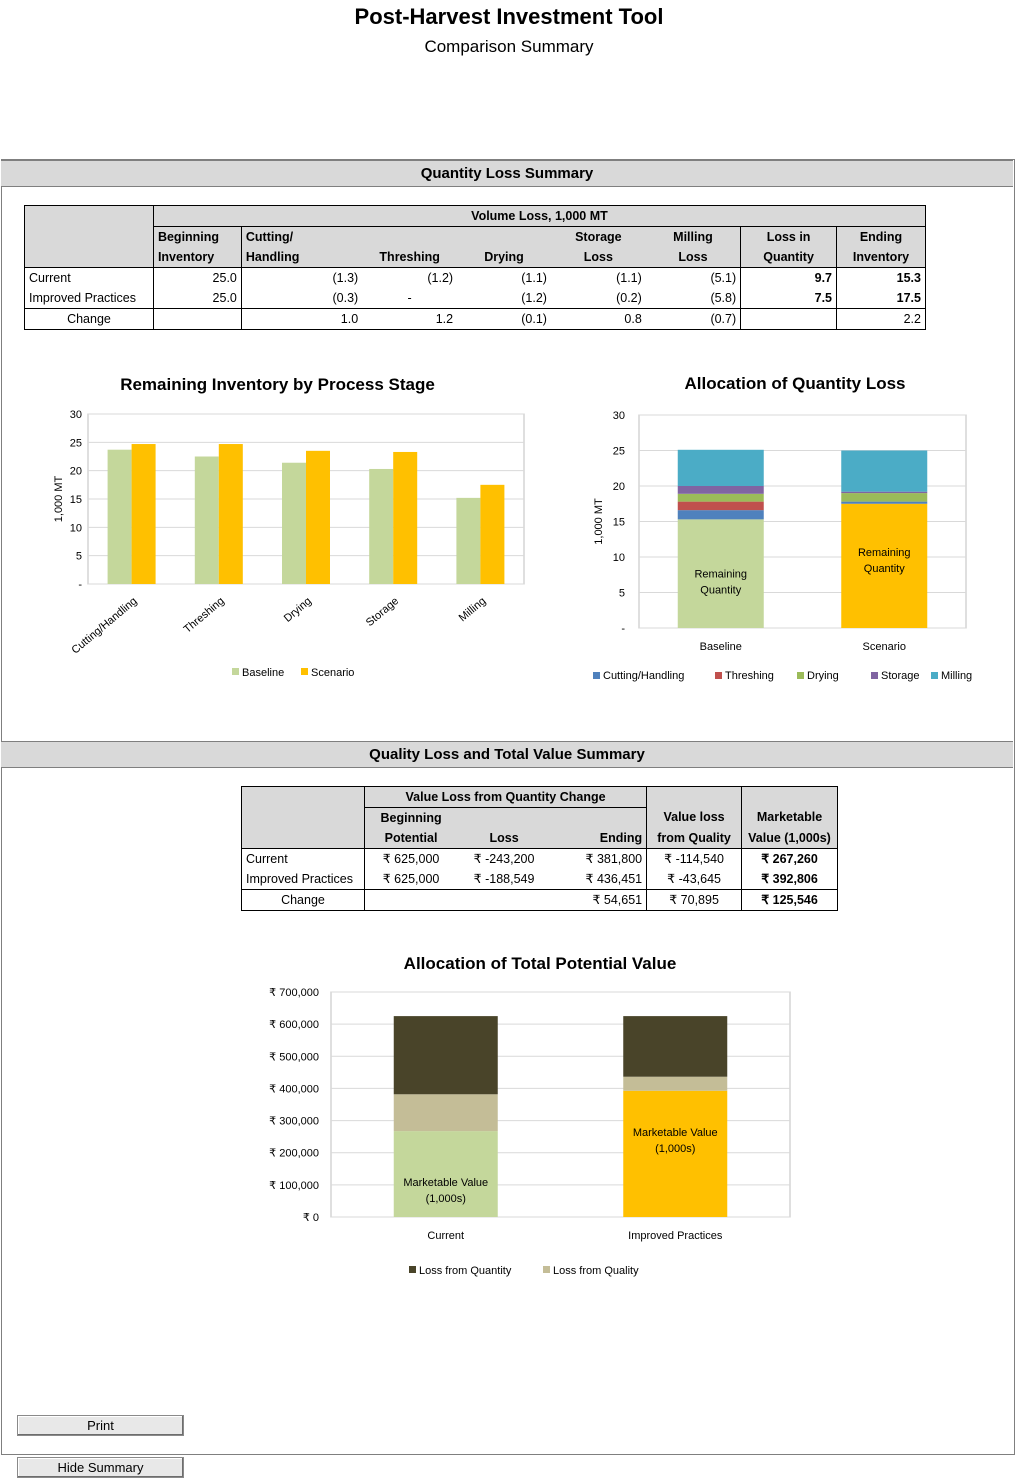 The width and height of the screenshot is (1018, 1483). Describe the element at coordinates (504, 838) in the screenshot. I see `column-header: Loss` at that location.